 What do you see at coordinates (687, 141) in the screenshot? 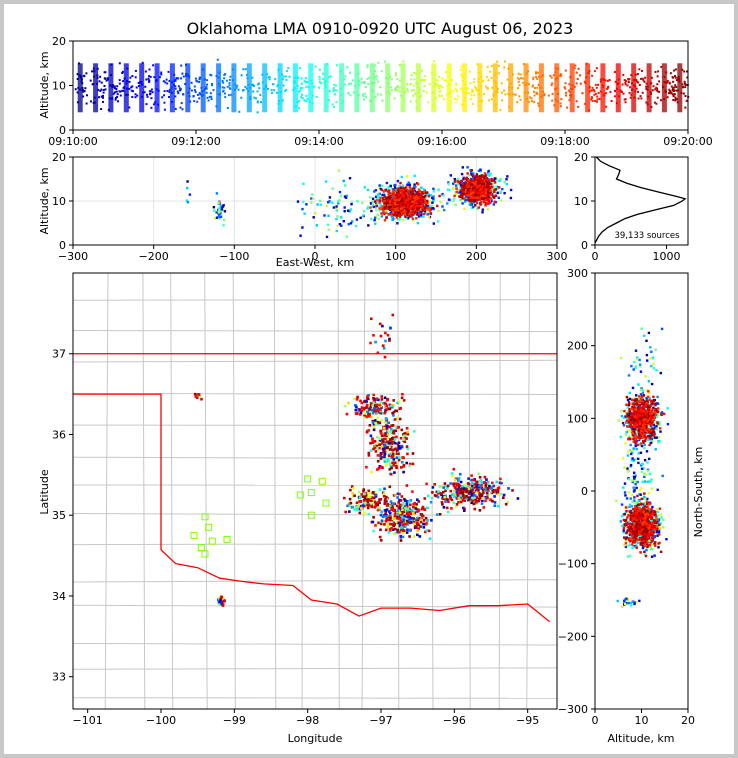
I see `time-height-xtick-label: 09:20:00` at bounding box center [687, 141].